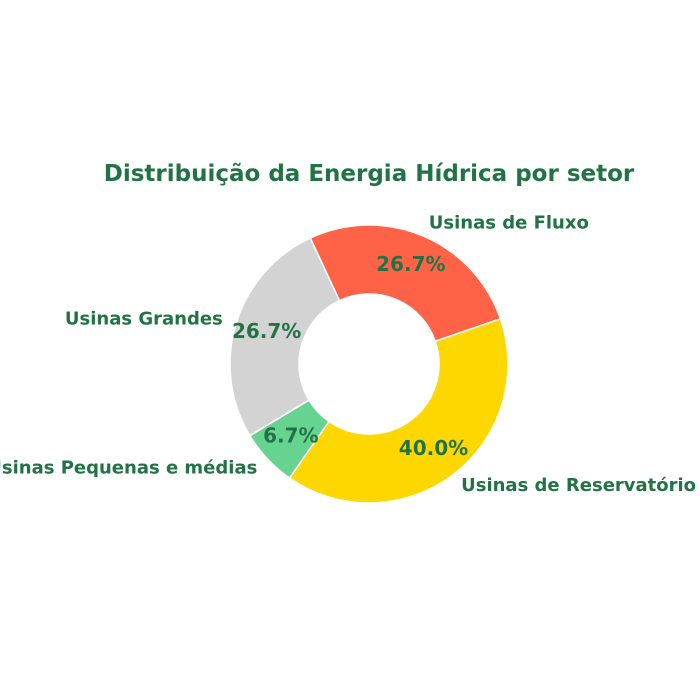  Describe the element at coordinates (266, 331) in the screenshot. I see `percent-label-3: 26.7%` at that location.